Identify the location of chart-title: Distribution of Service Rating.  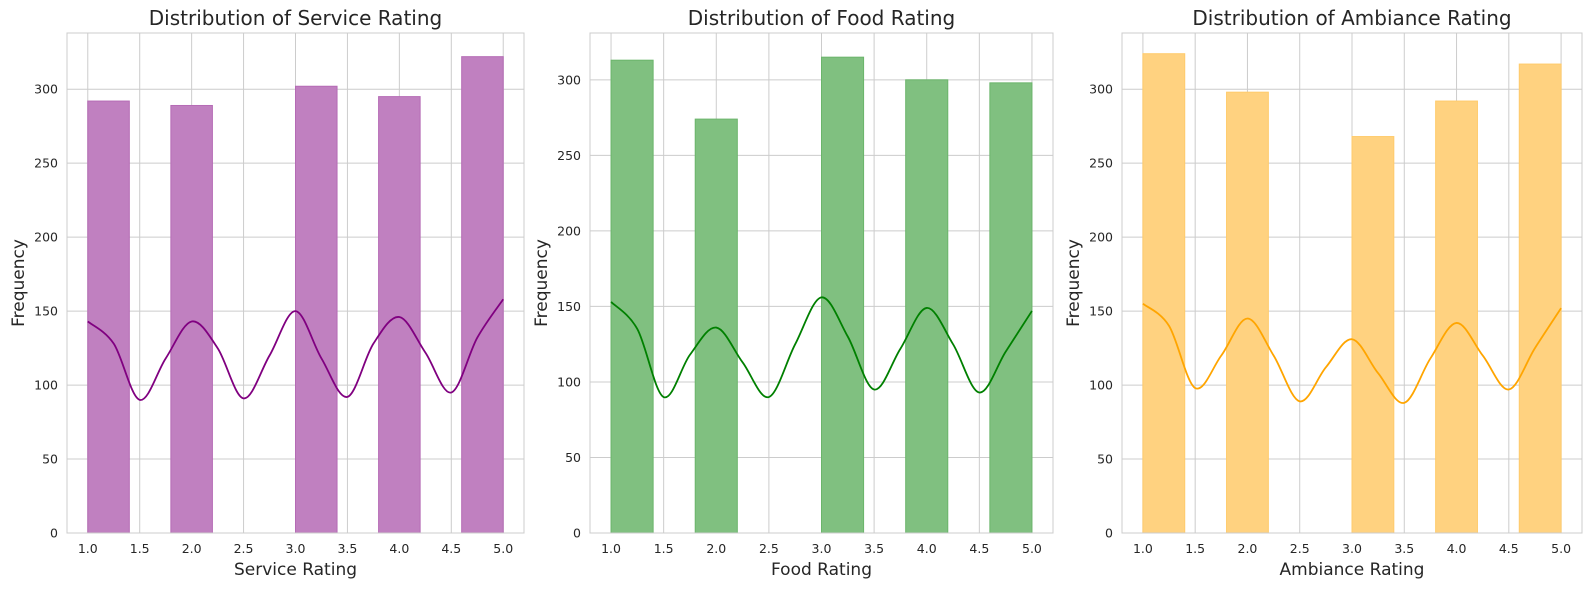
(295, 18).